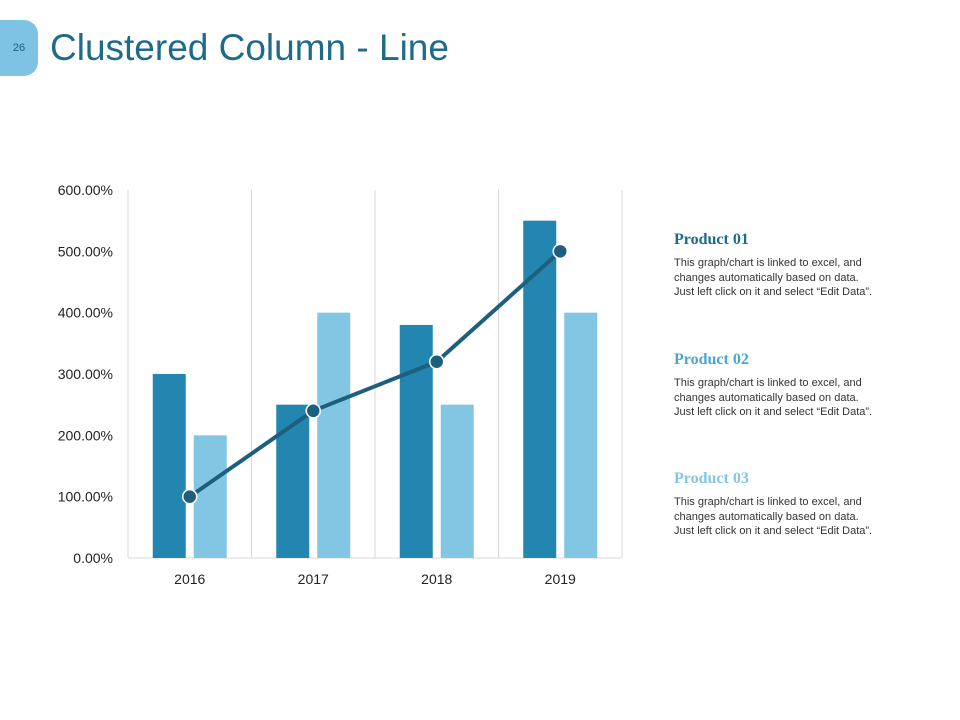  What do you see at coordinates (85, 435) in the screenshot?
I see `y-tick-label: 200.00%` at bounding box center [85, 435].